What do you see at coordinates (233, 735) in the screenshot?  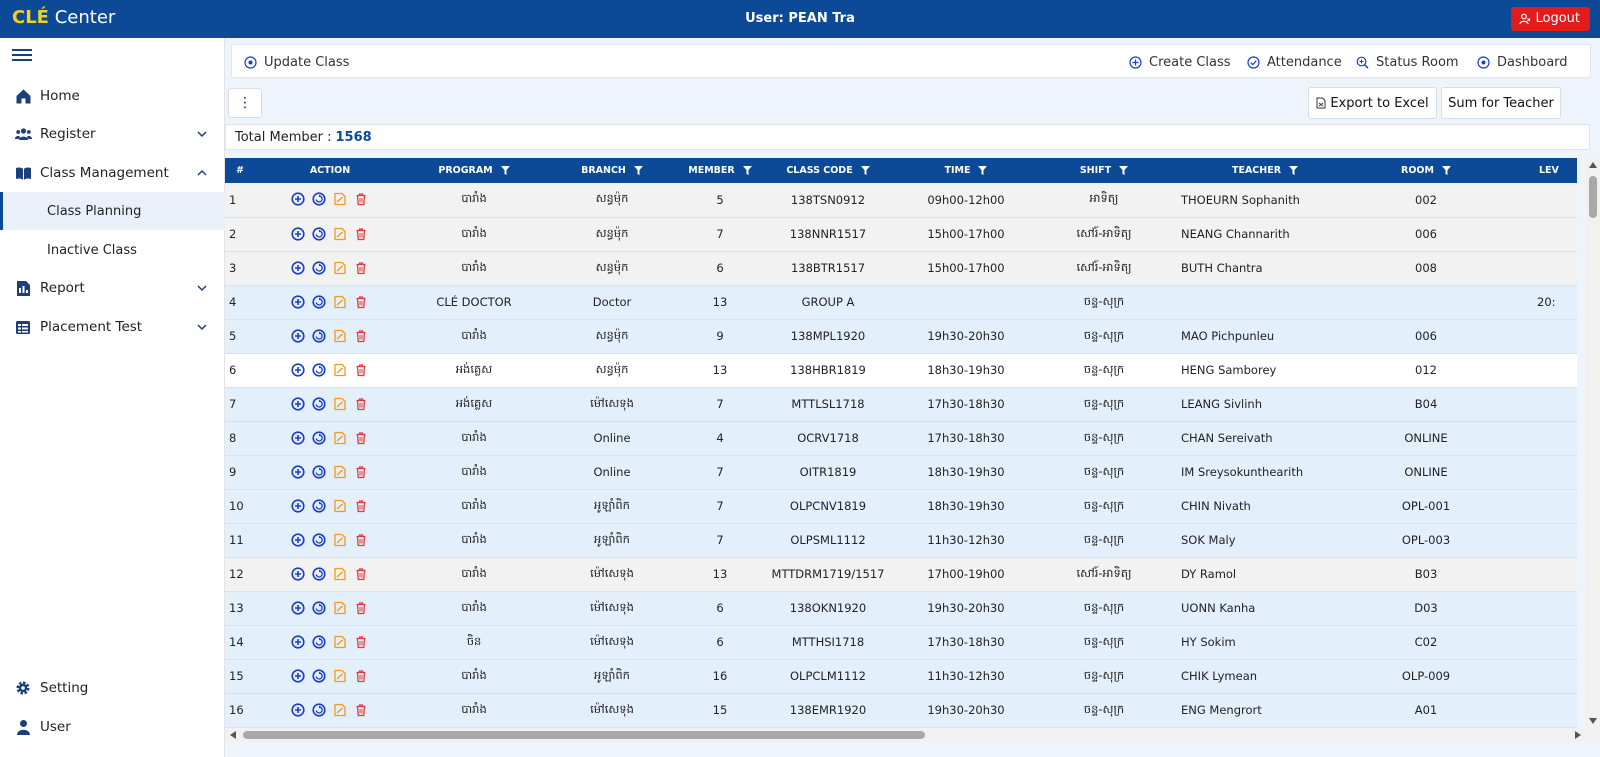 I see `scroll-left-arrow-icon` at bounding box center [233, 735].